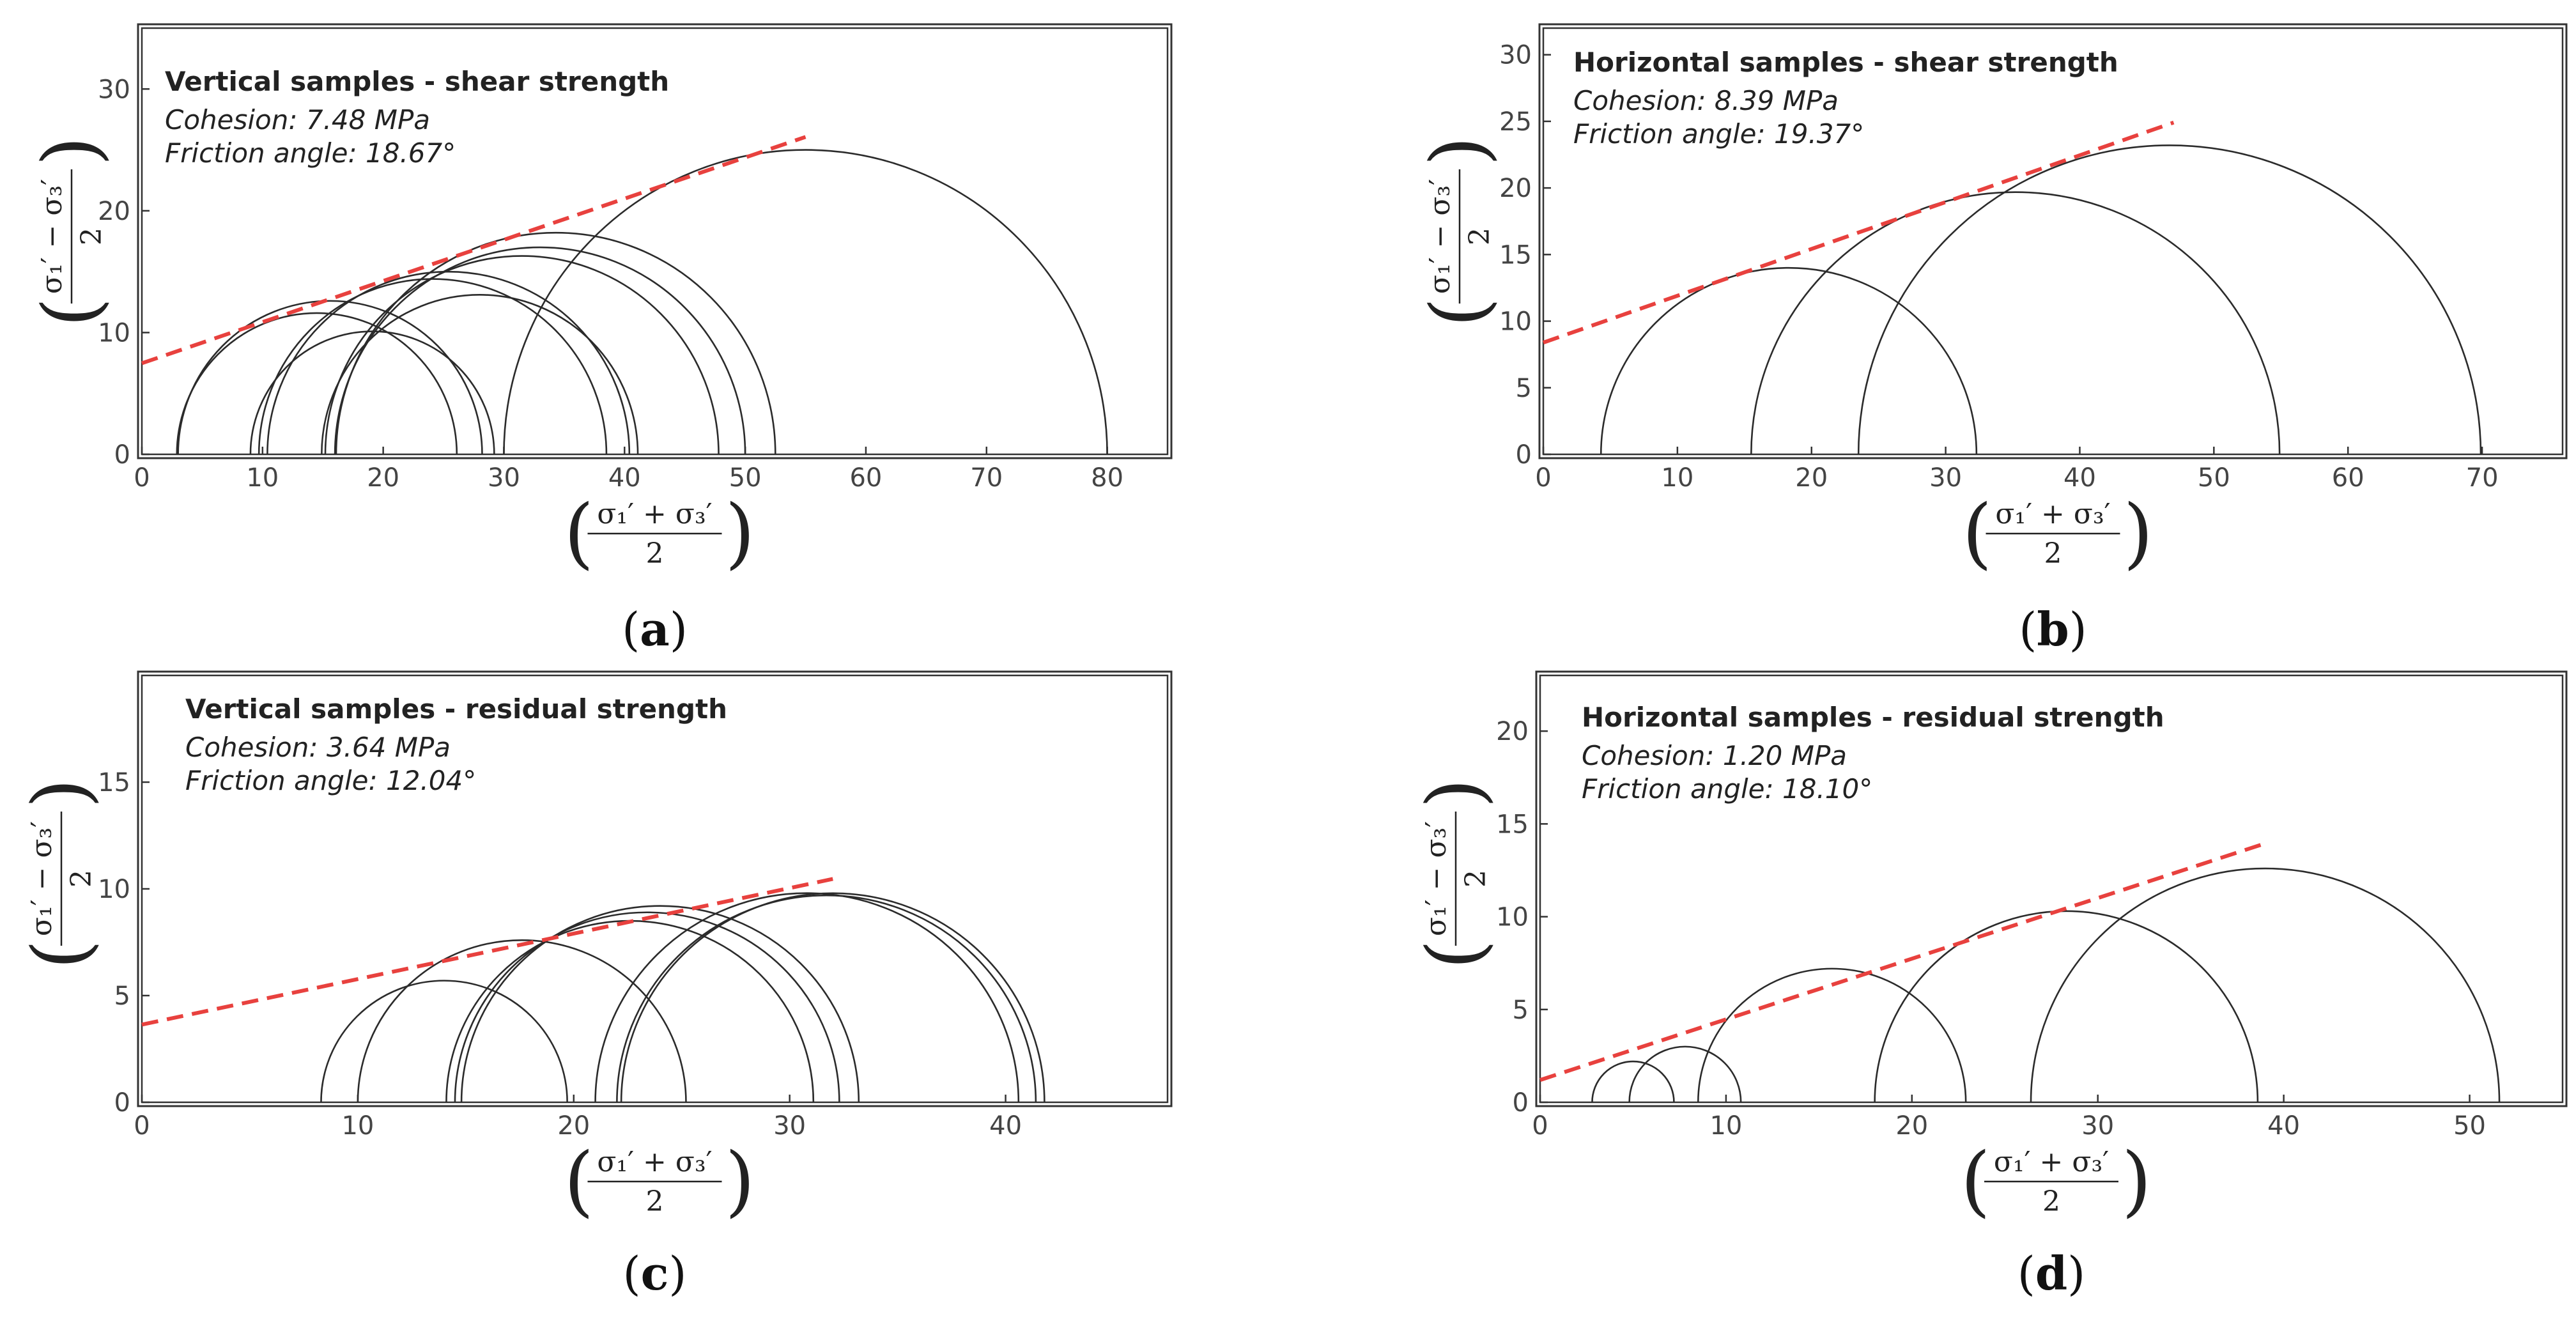  What do you see at coordinates (310, 153) in the screenshot?
I see `friction-angle-annotation: Friction angle: 18.67°` at bounding box center [310, 153].